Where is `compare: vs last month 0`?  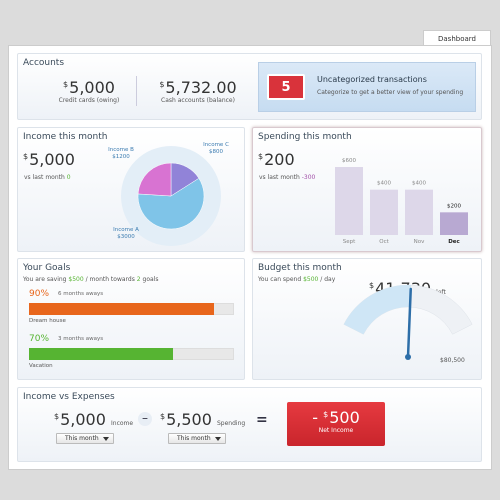
compare: vs last month 0 is located at coordinates (47, 177).